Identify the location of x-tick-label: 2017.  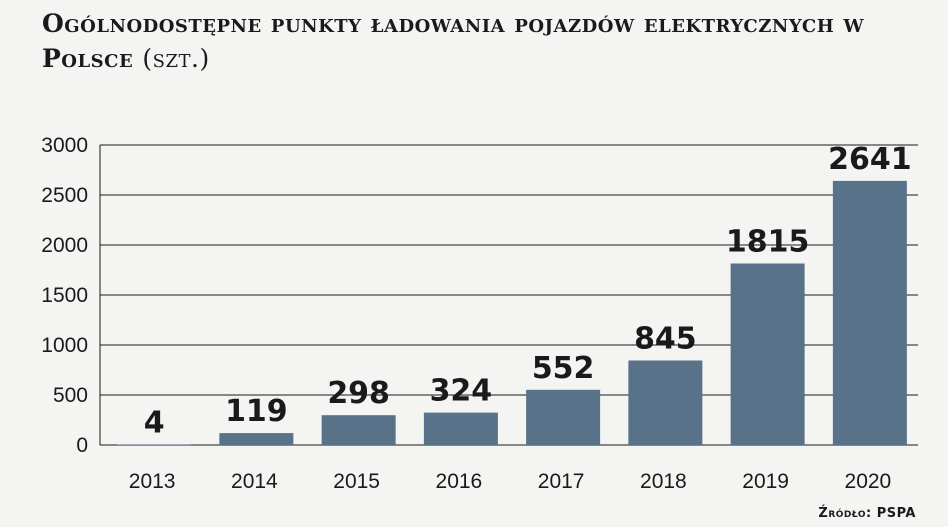
(561, 481).